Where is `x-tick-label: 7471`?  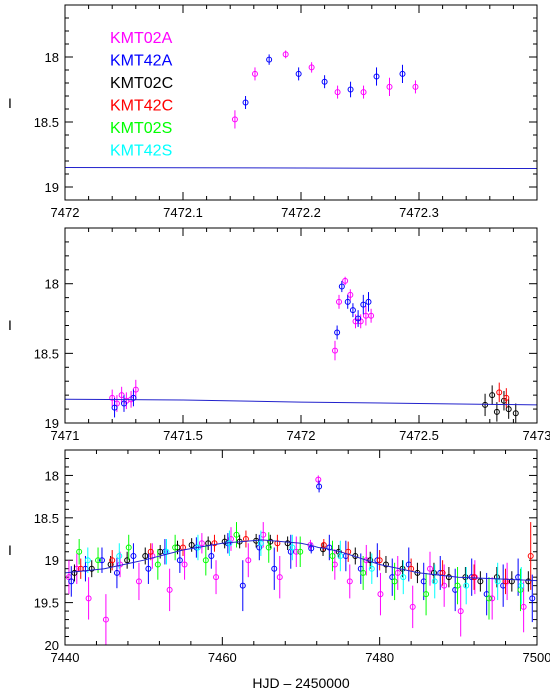 x-tick-label: 7471 is located at coordinates (65, 435).